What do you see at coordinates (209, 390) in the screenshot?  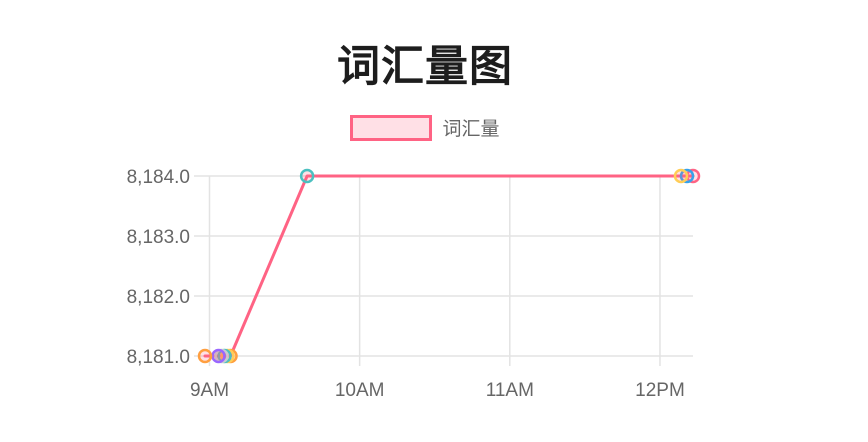 I see `x-axis-tick-label: 9AM` at bounding box center [209, 390].